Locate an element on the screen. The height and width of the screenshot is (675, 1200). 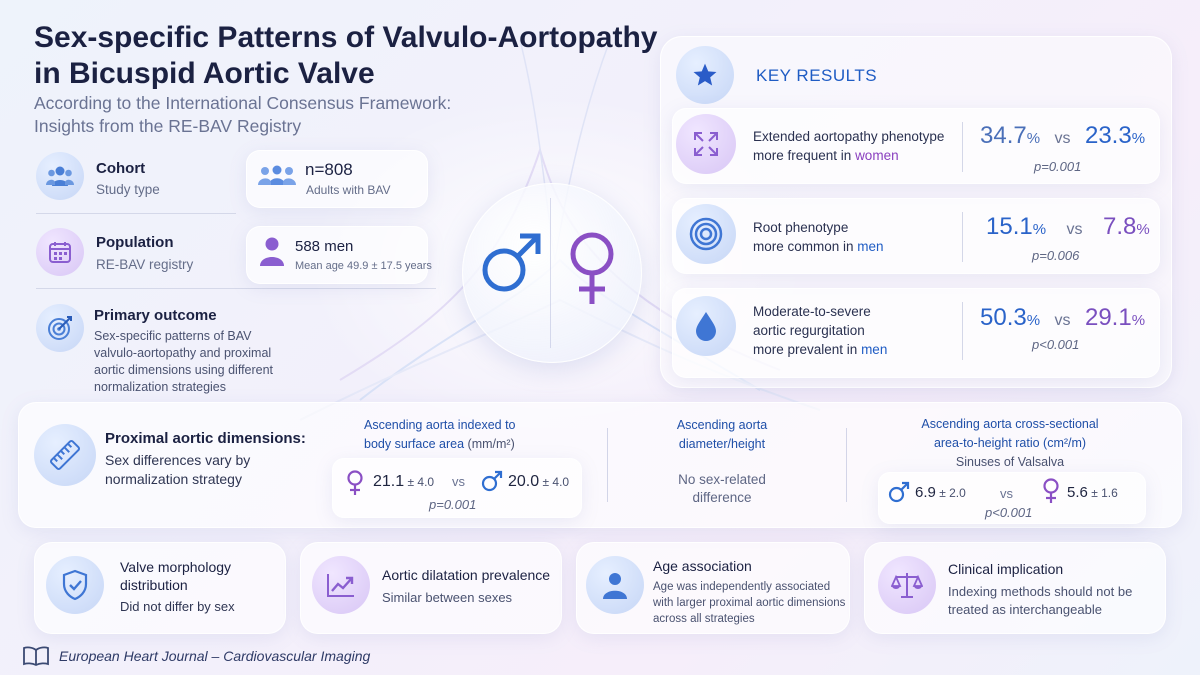
male-ratio: 6.9 ± 2.0 is located at coordinates (940, 493).